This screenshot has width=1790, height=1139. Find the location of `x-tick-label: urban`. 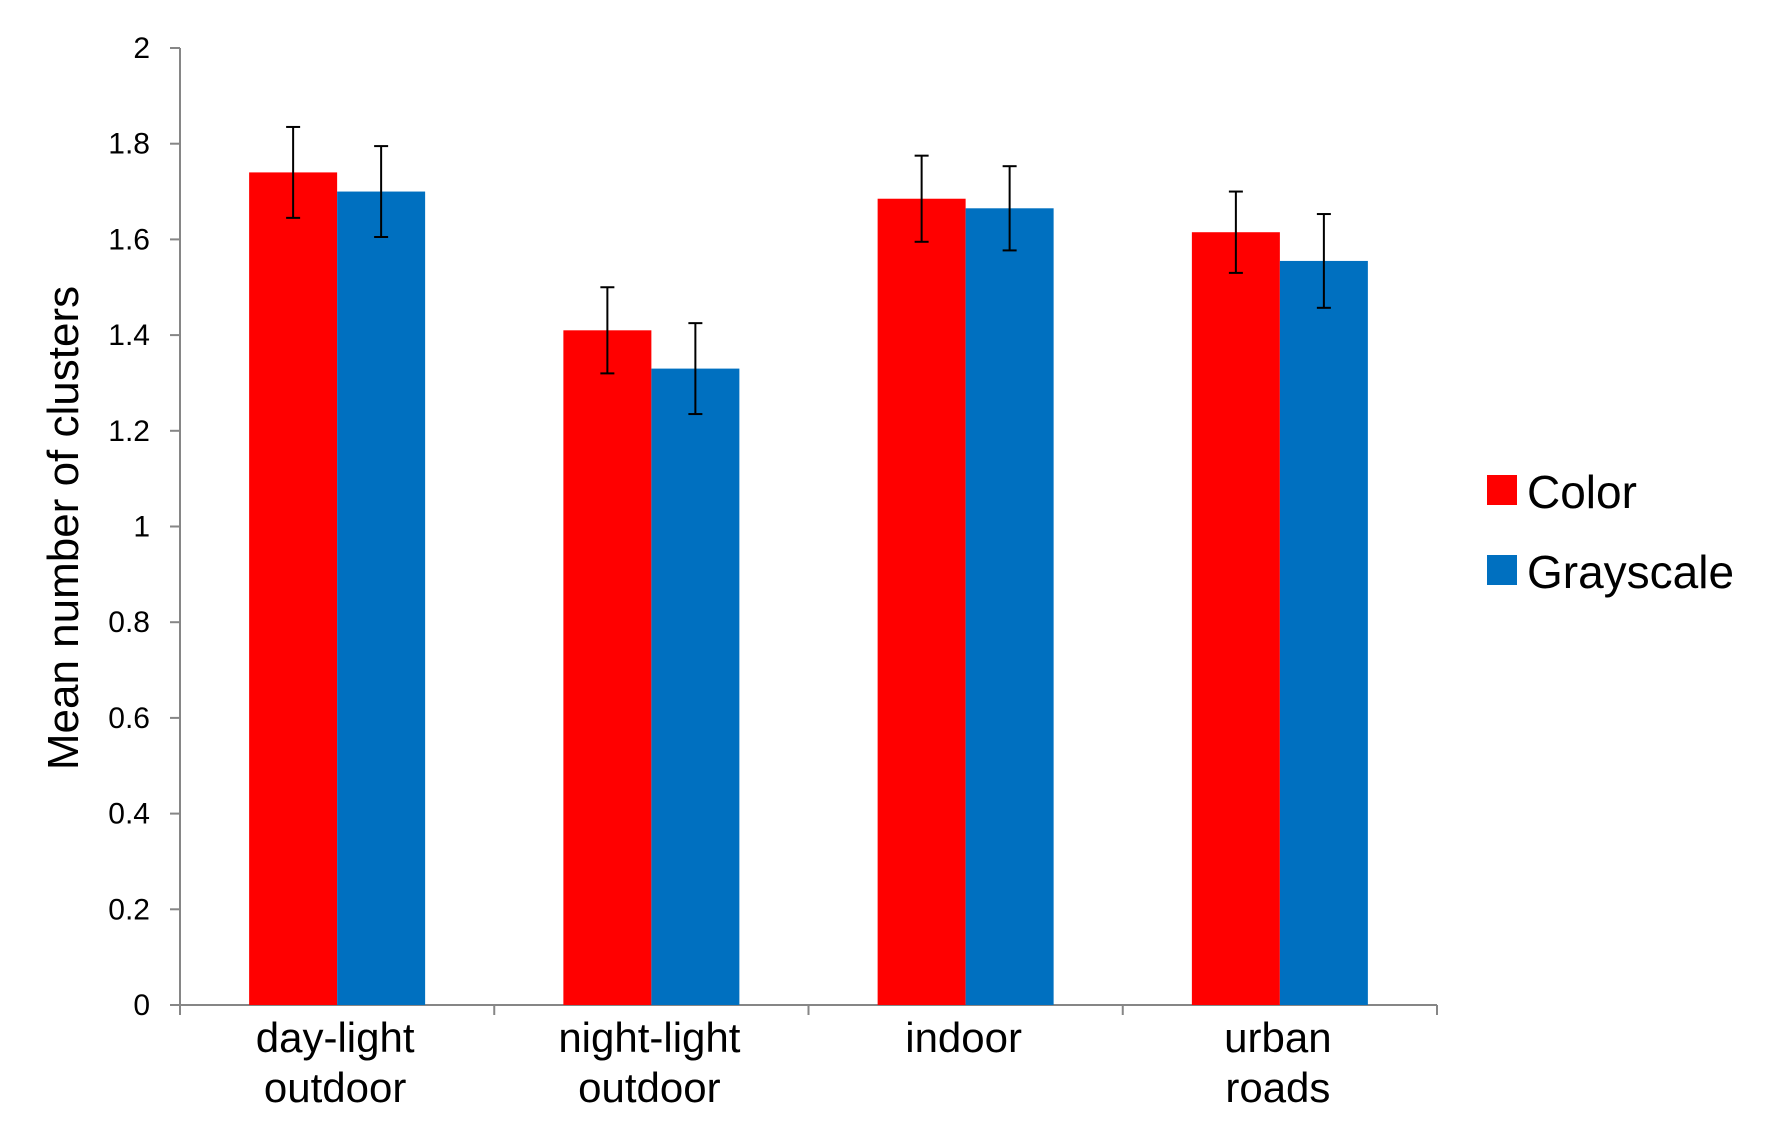

x-tick-label: urban is located at coordinates (1277, 1037).